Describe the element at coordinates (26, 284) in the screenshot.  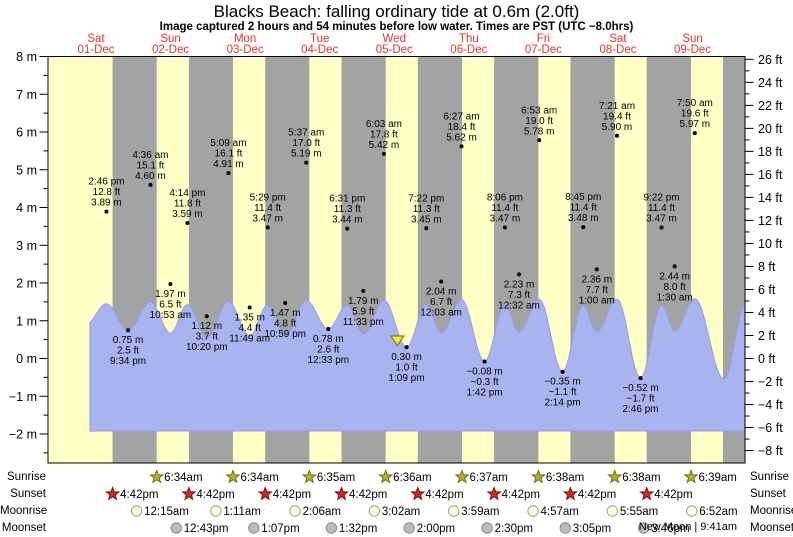
I see `axis-label-left: 2 m` at that location.